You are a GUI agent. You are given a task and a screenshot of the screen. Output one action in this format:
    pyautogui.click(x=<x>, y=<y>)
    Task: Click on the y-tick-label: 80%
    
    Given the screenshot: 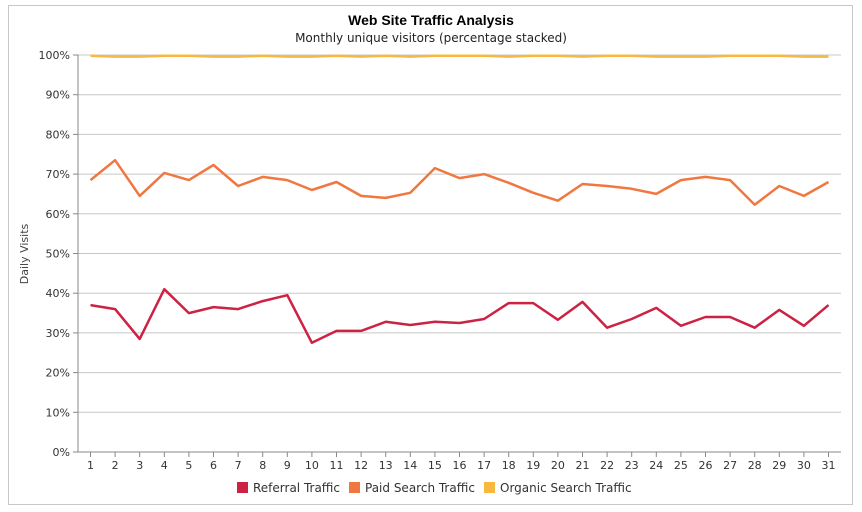 What is the action you would take?
    pyautogui.click(x=58, y=134)
    